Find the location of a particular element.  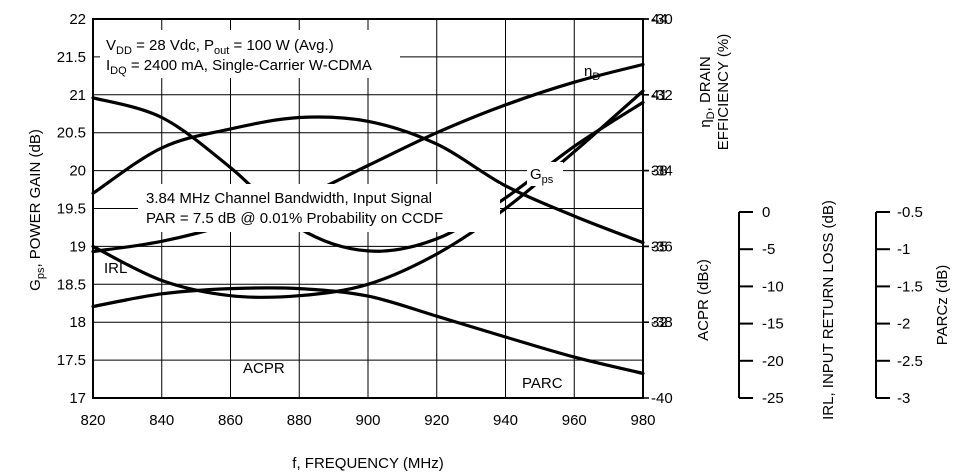

acpr-tick-label: -30 is located at coordinates (662, 19).